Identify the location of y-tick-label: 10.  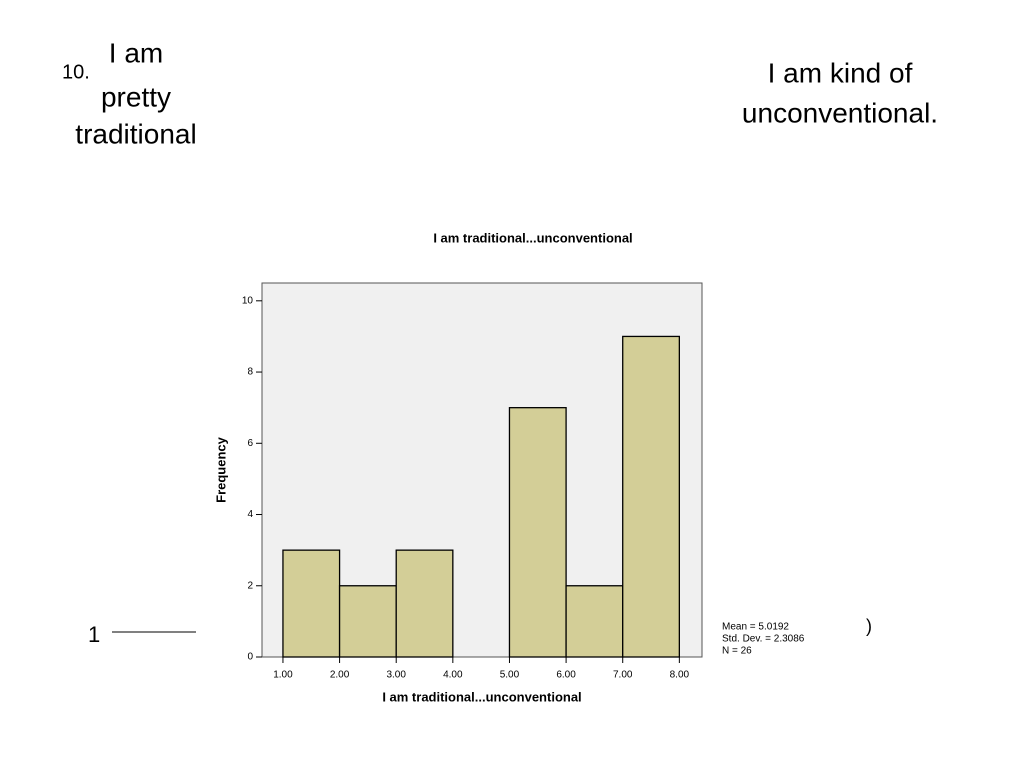
(248, 300).